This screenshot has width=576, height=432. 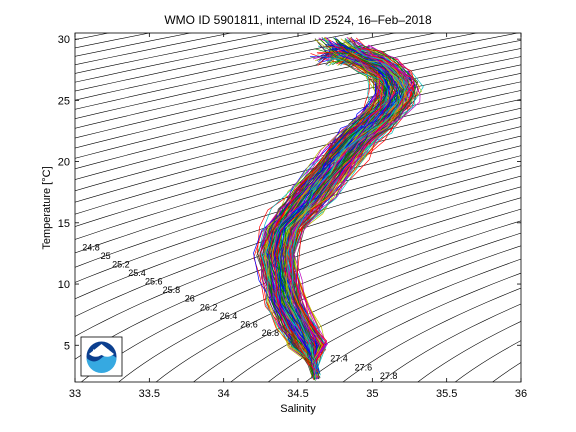 I want to click on y-tick-label: 15, so click(x=64, y=224).